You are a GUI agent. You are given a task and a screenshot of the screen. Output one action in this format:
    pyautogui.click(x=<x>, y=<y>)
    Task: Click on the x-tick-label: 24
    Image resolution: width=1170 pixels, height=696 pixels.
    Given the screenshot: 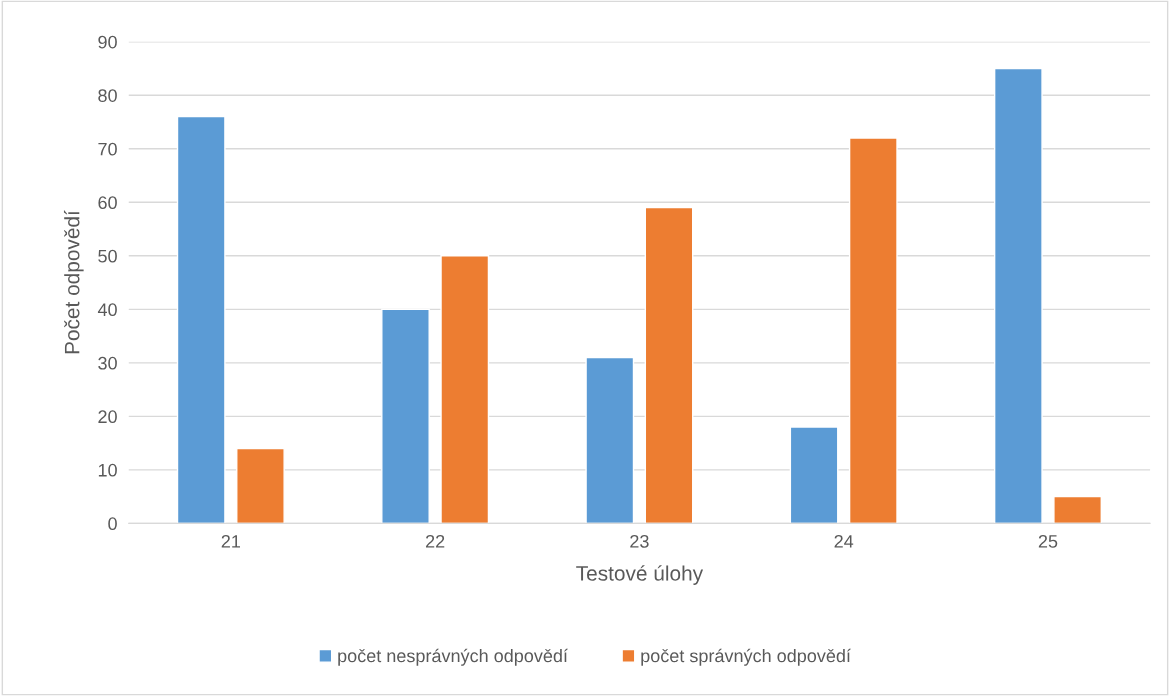 What is the action you would take?
    pyautogui.click(x=844, y=541)
    